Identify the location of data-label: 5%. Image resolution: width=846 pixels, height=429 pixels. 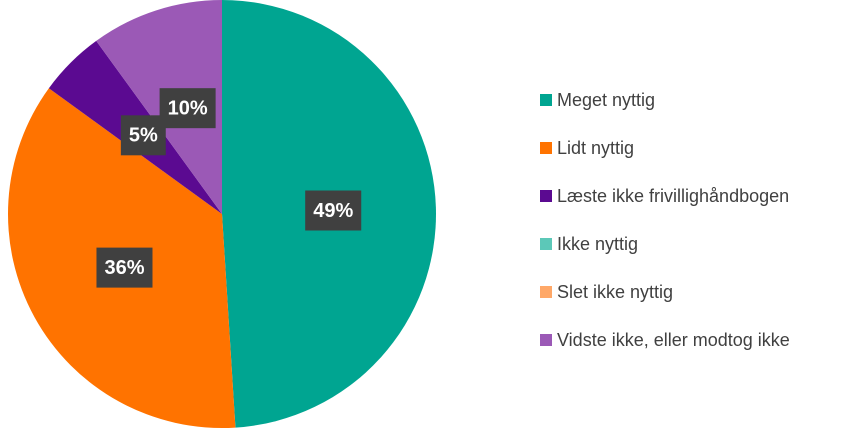
(143, 136).